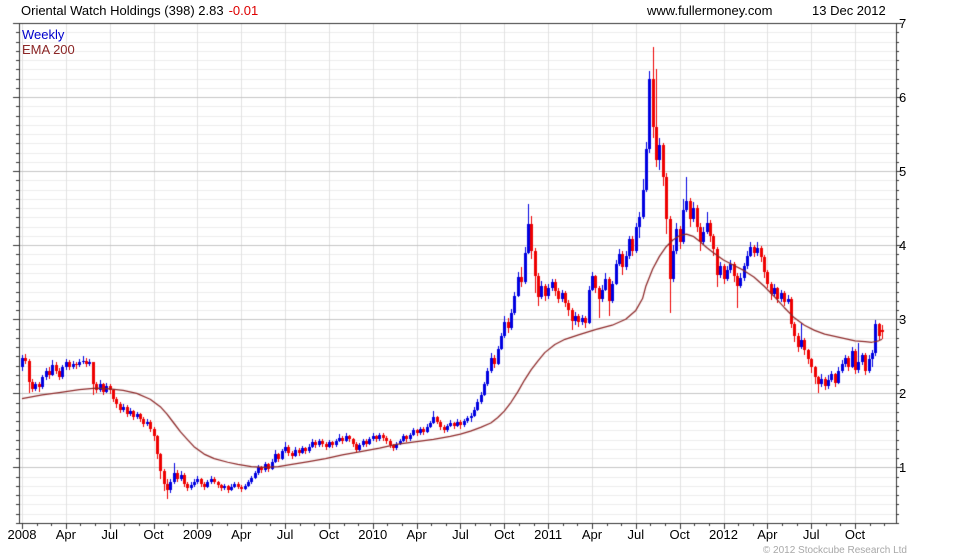 This screenshot has height=560, width=980. Describe the element at coordinates (903, 320) in the screenshot. I see `y-axis-label: 3` at that location.